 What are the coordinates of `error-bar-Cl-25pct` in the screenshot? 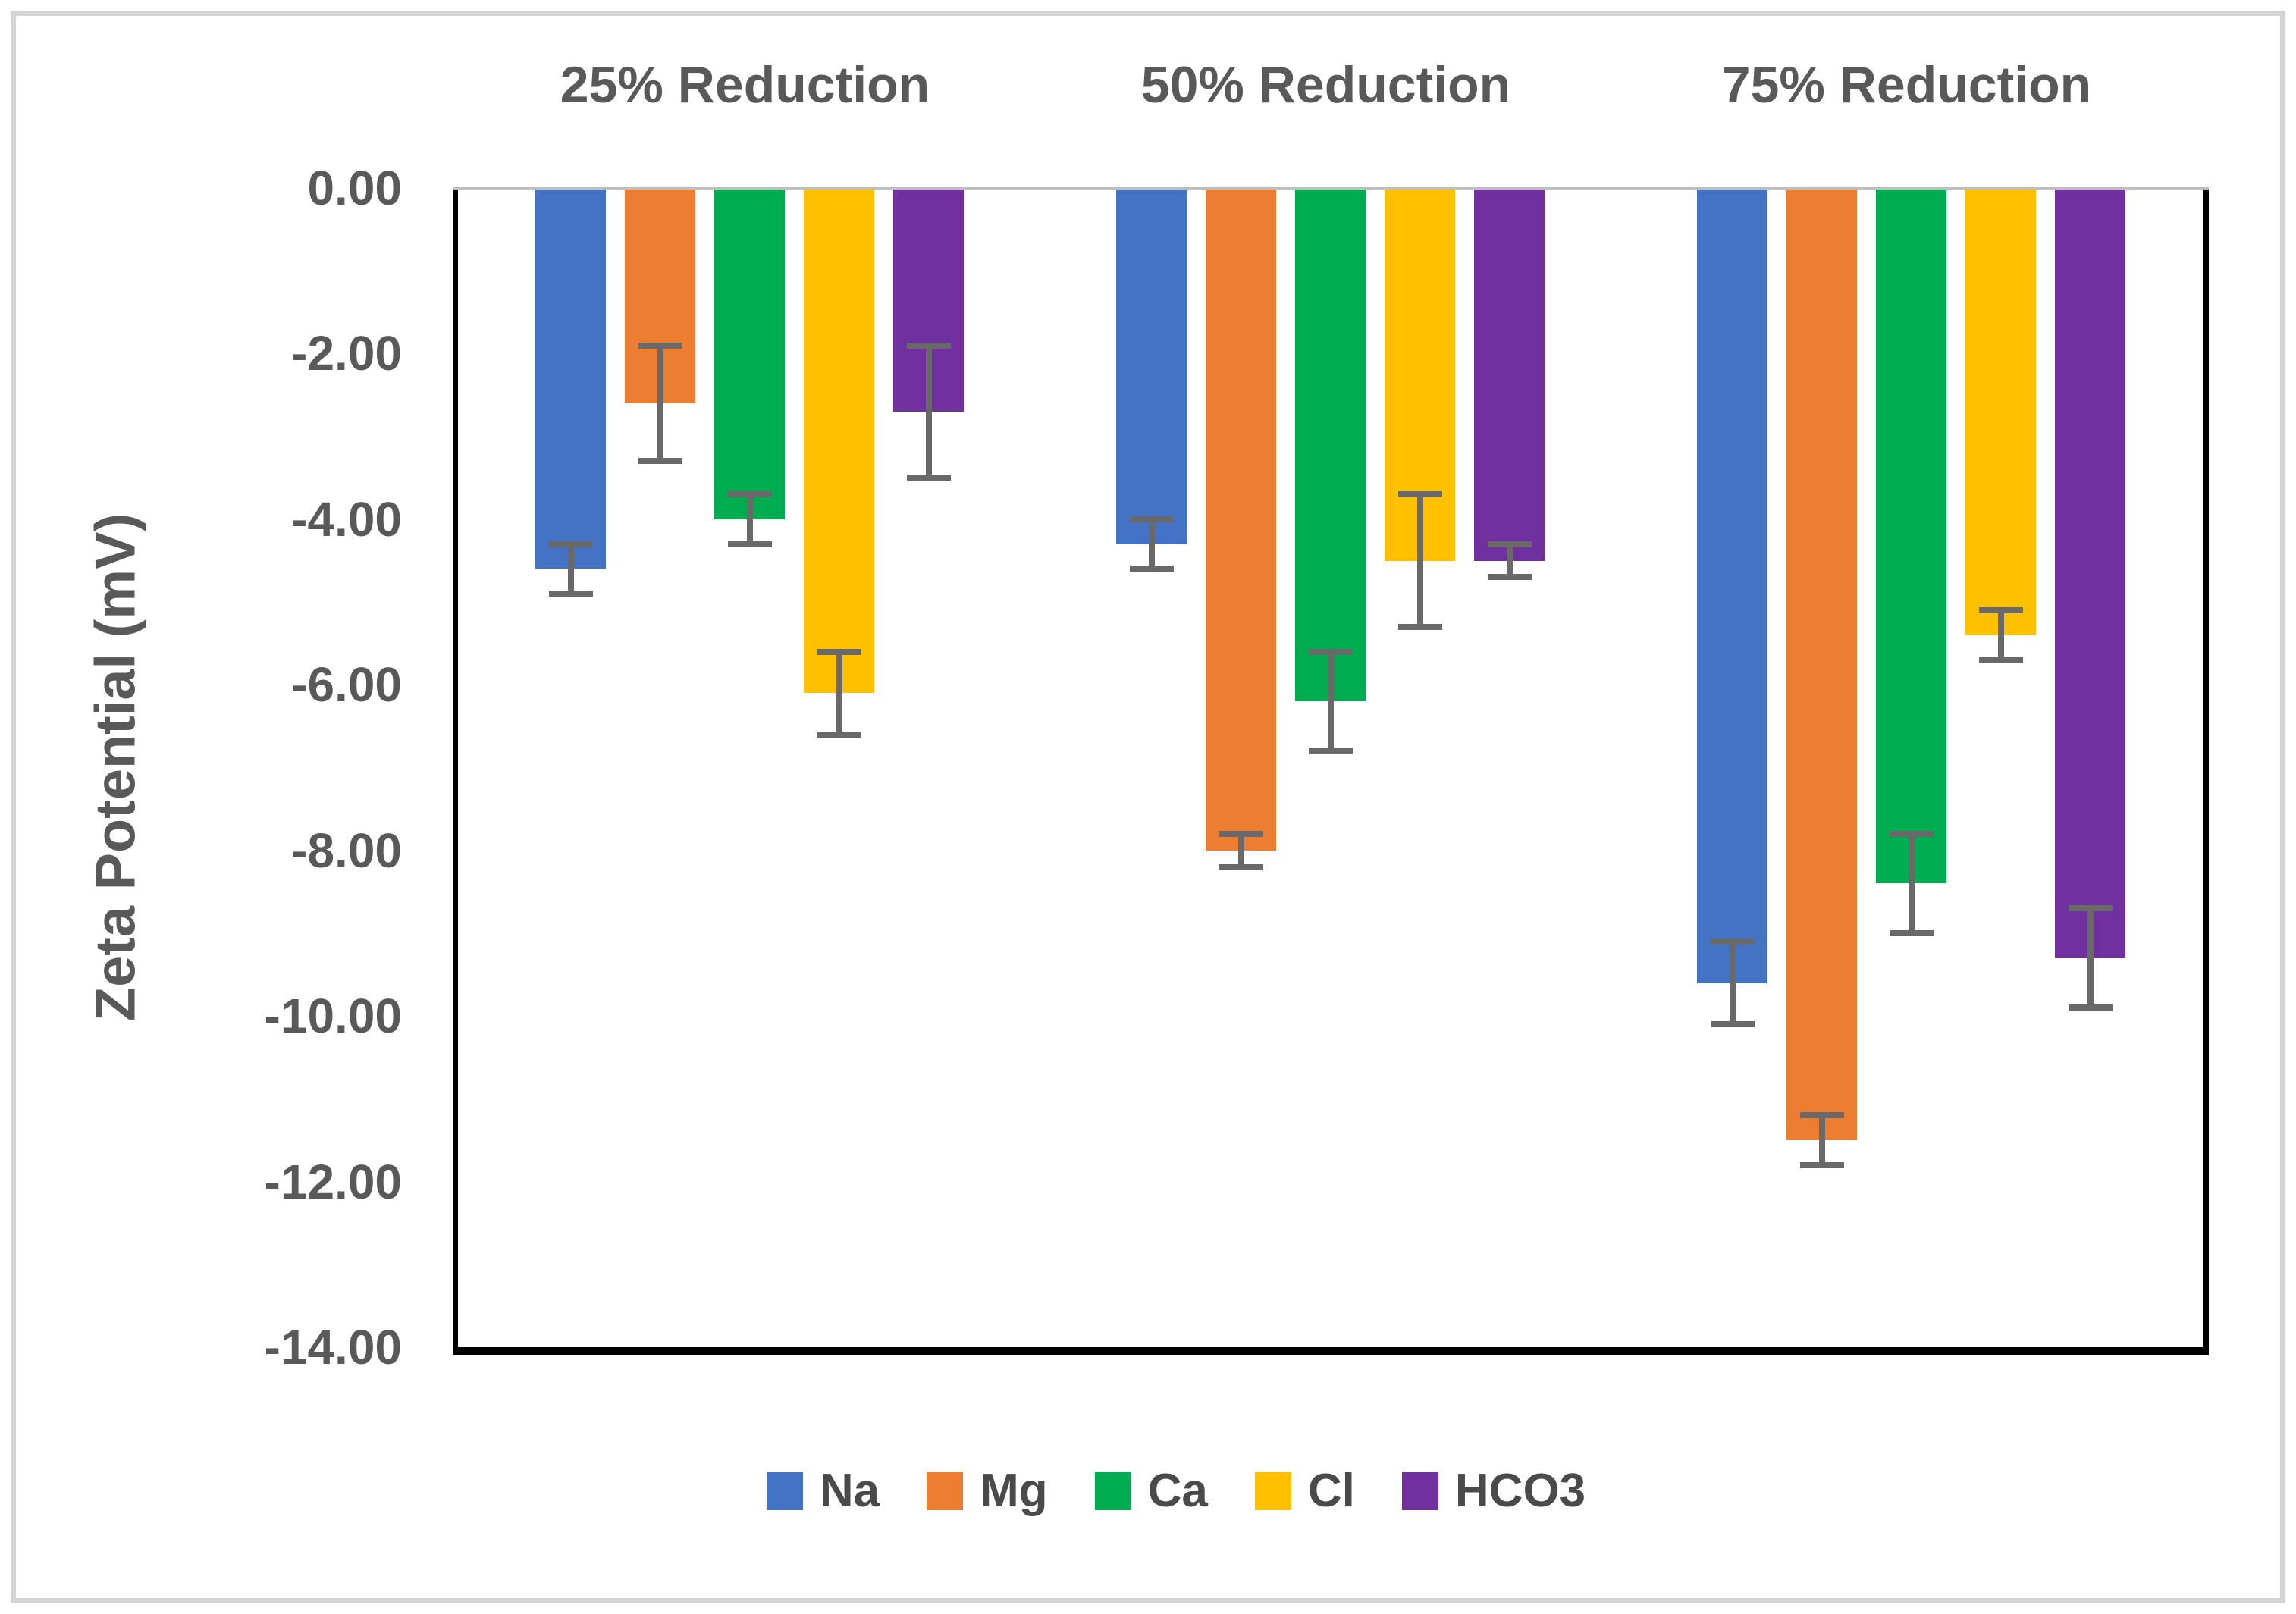 It's located at (839, 693).